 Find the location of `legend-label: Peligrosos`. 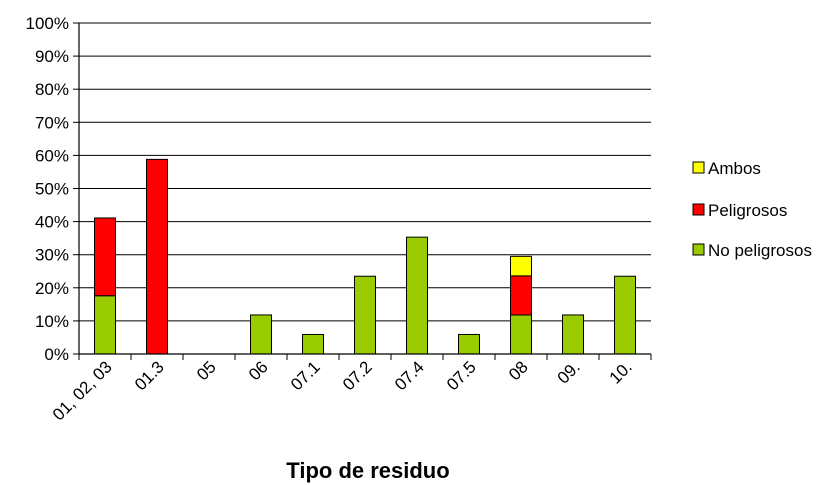

legend-label: Peligrosos is located at coordinates (747, 210).